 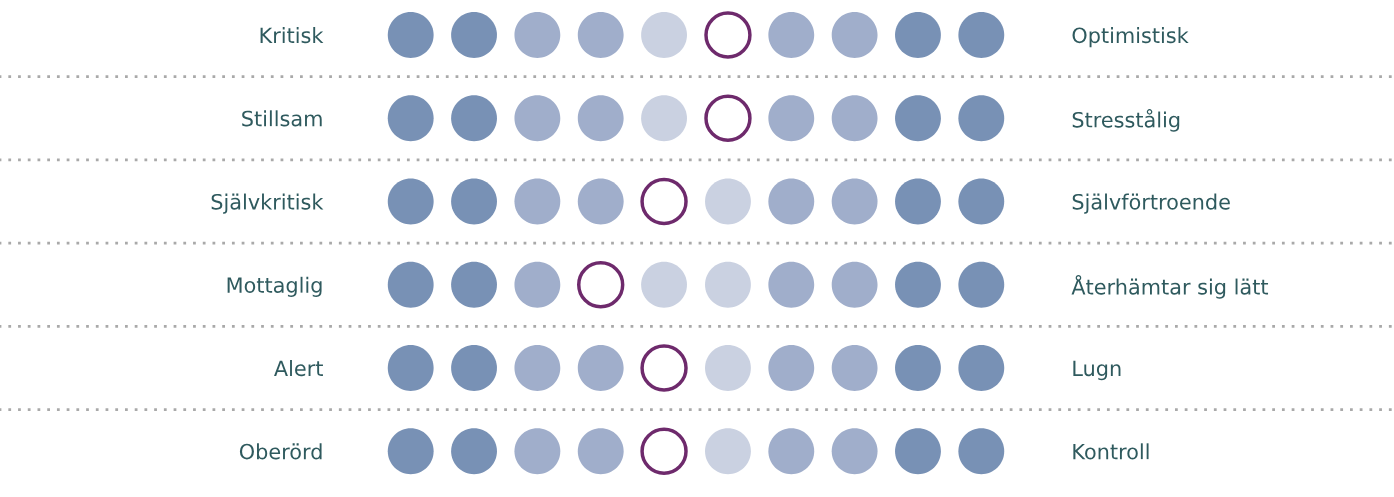 What do you see at coordinates (1097, 370) in the screenshot?
I see `y2-tick-label: Lugn` at bounding box center [1097, 370].